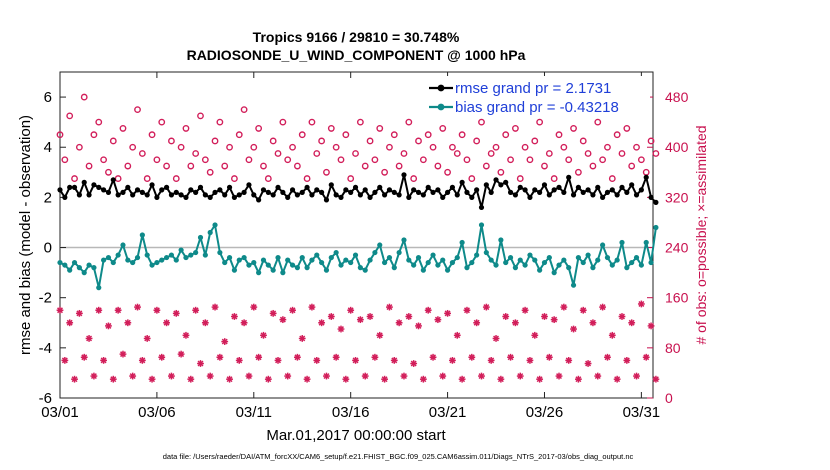  What do you see at coordinates (254, 412) in the screenshot?
I see `x-tick-label: 03/11` at bounding box center [254, 412].